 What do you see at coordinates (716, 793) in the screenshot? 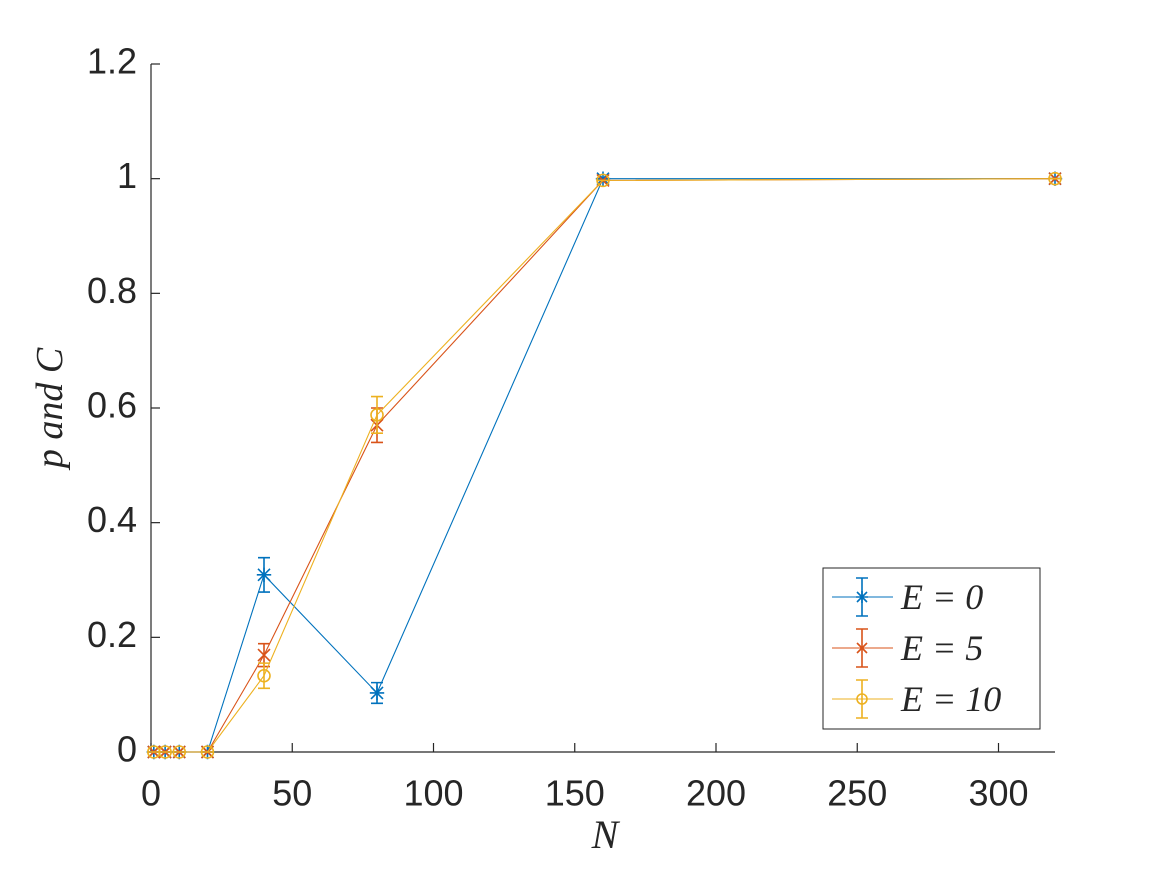
I see `x-tick-label: 200` at bounding box center [716, 793].